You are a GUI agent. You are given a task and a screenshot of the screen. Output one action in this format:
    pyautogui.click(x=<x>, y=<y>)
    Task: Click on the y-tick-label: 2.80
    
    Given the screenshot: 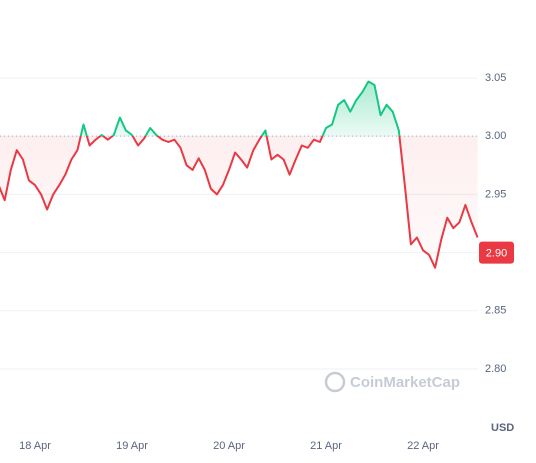 What is the action you would take?
    pyautogui.click(x=495, y=369)
    